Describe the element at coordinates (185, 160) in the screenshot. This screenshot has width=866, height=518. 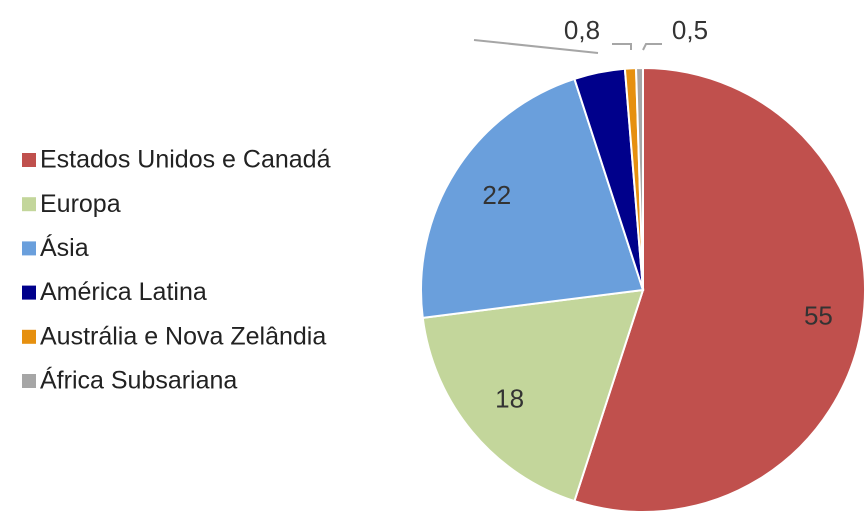
I see `legend-label: Estados Unidos e Canadá` at that location.